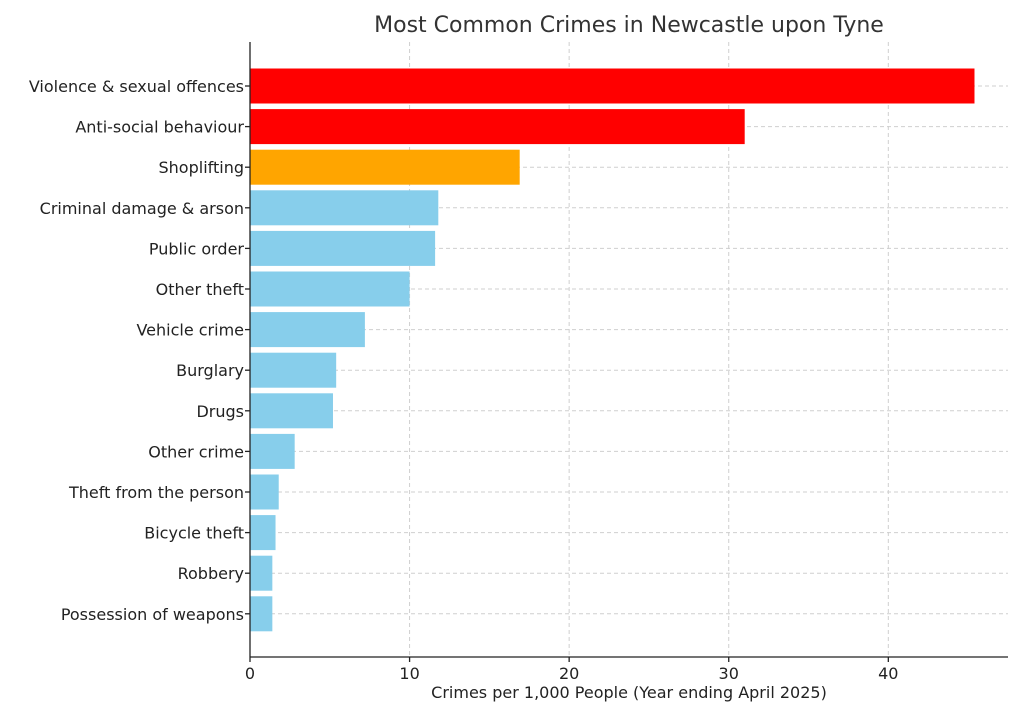 The width and height of the screenshot is (1024, 717). I want to click on category-label: Burglary, so click(210, 370).